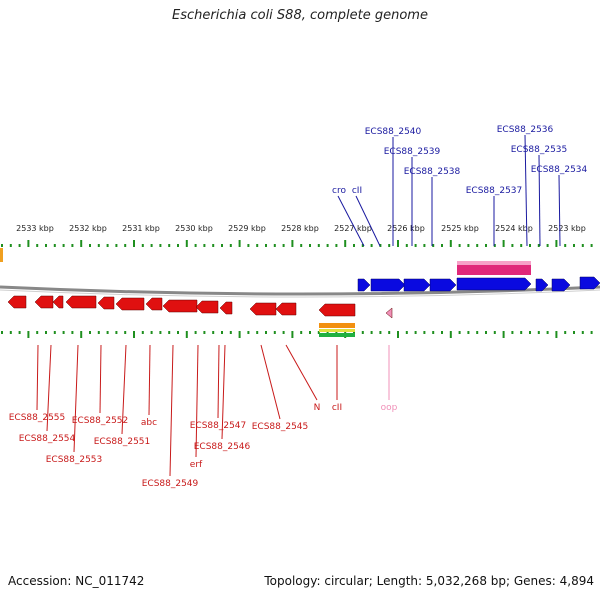  I want to click on bottom-gene-label: ECS88_2547, so click(218, 426).